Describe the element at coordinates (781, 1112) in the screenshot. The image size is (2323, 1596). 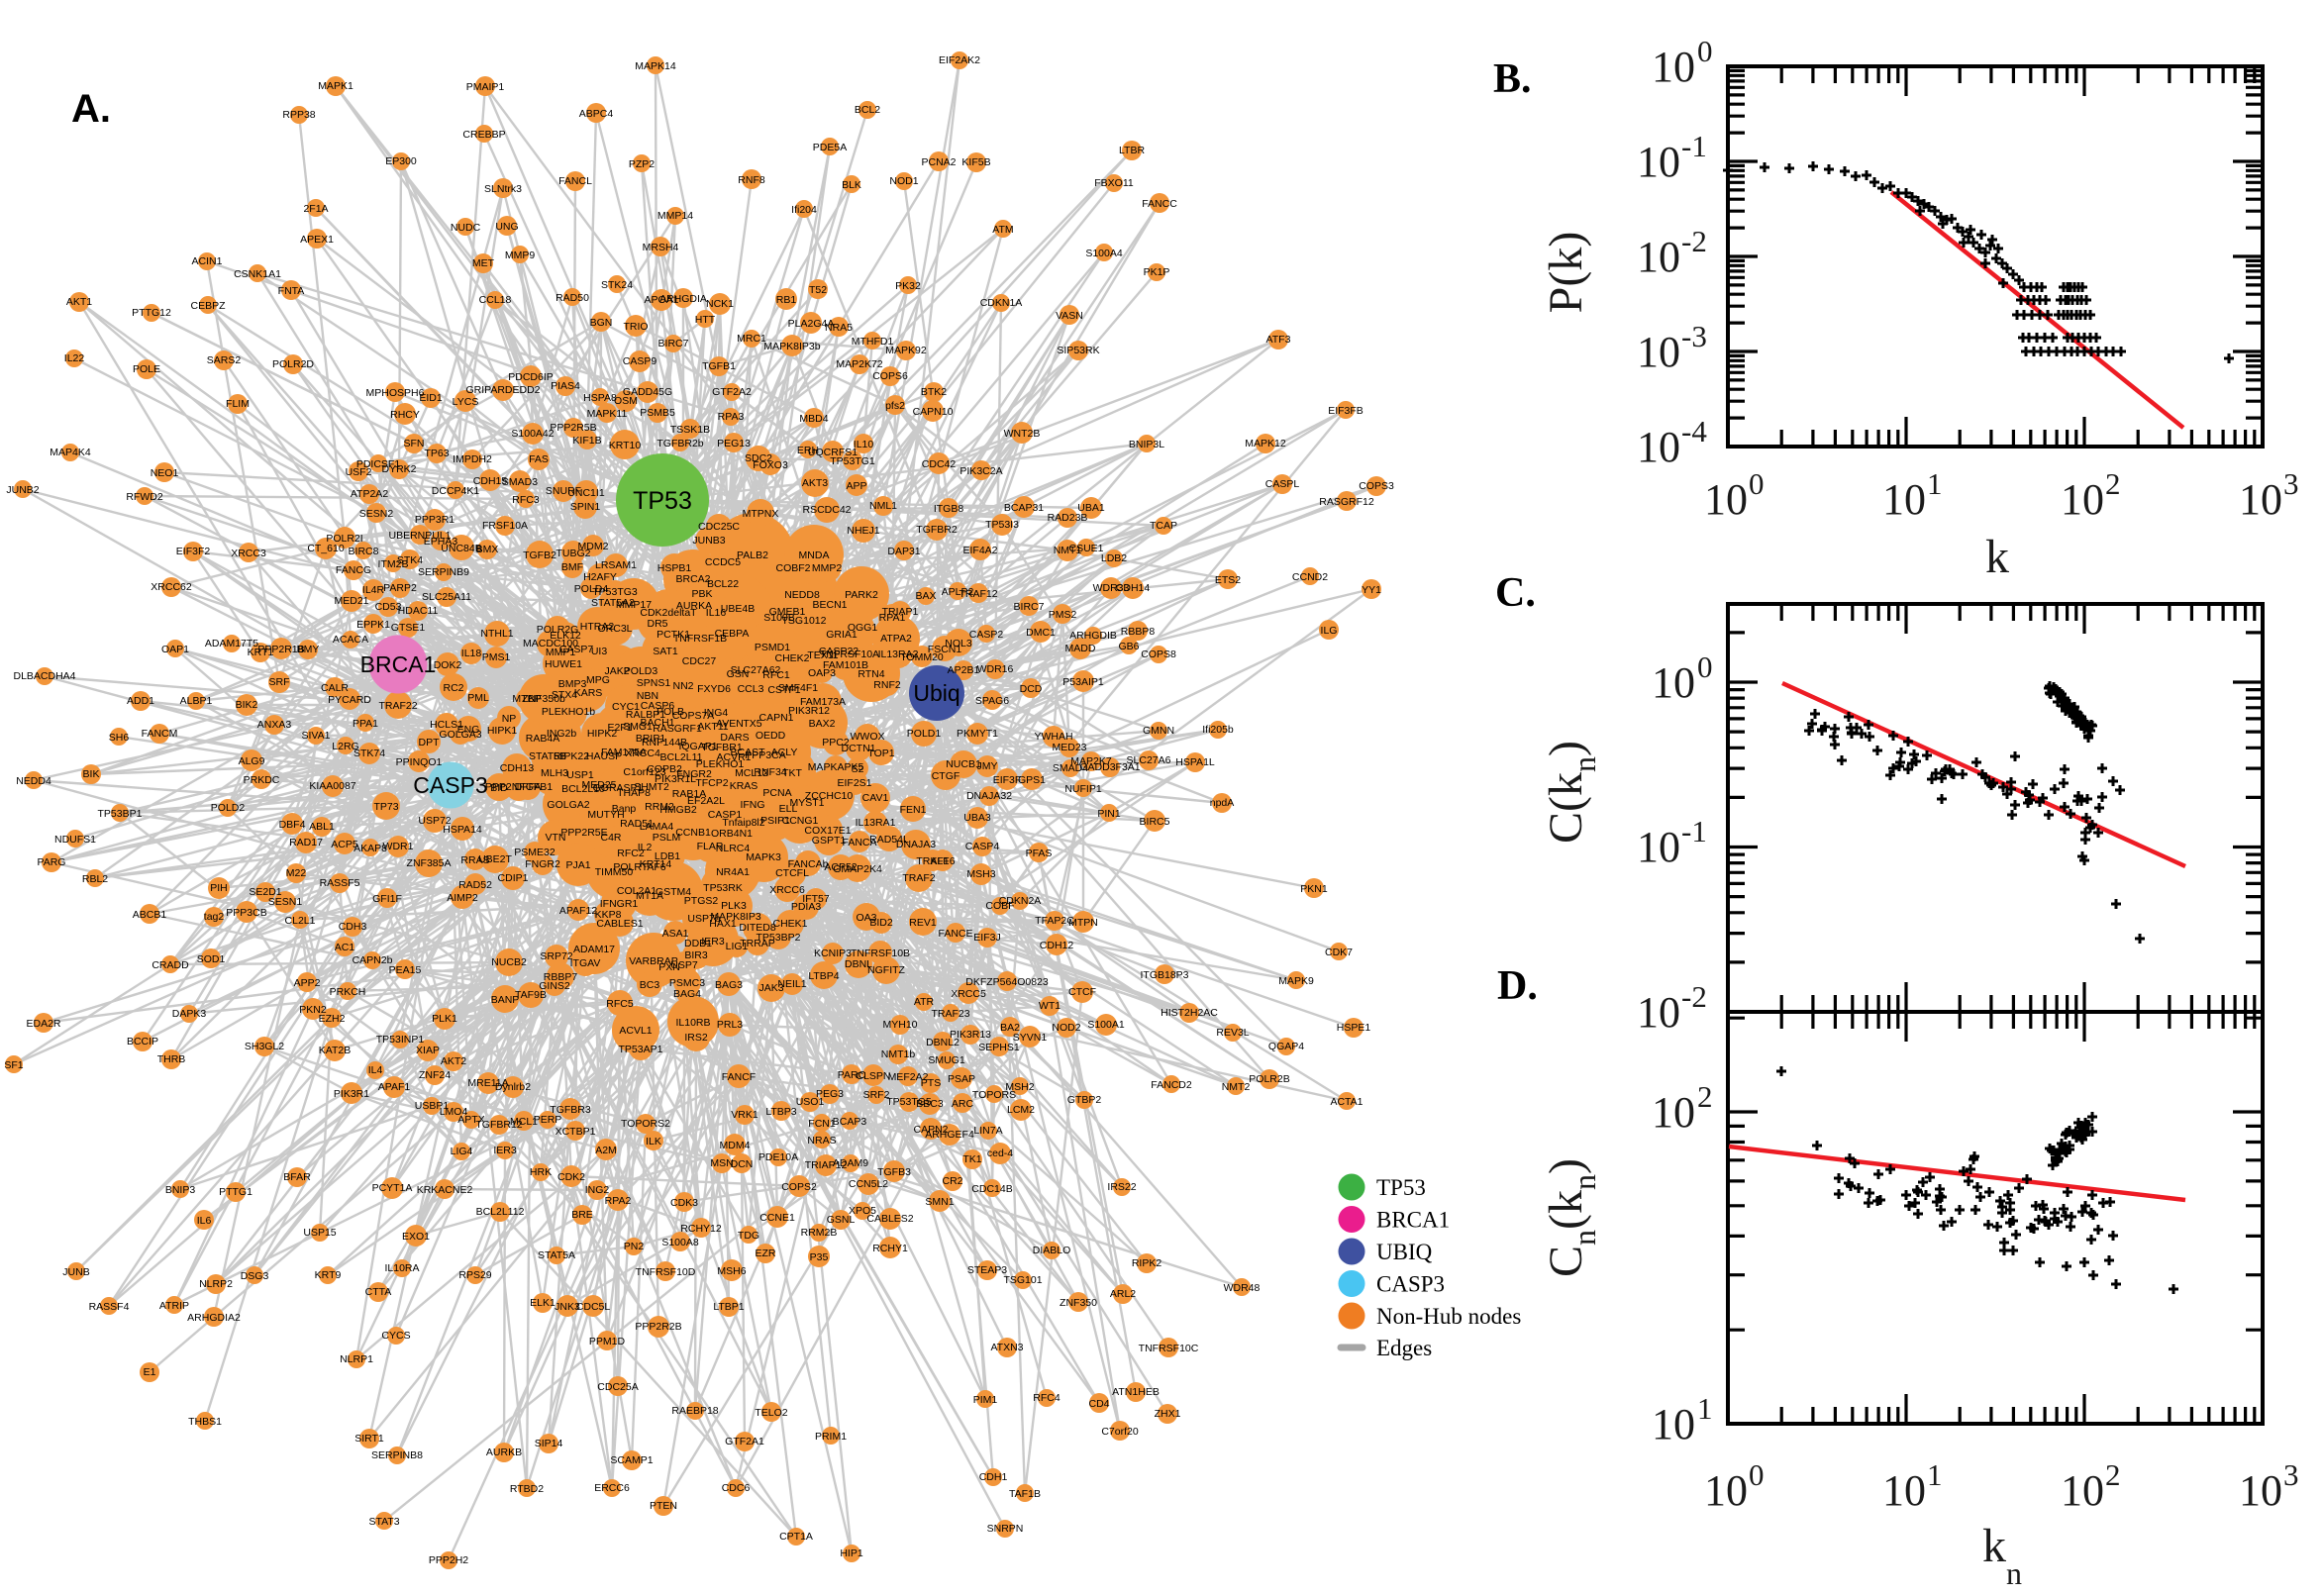
I see `svg-text: LTBP3` at that location.